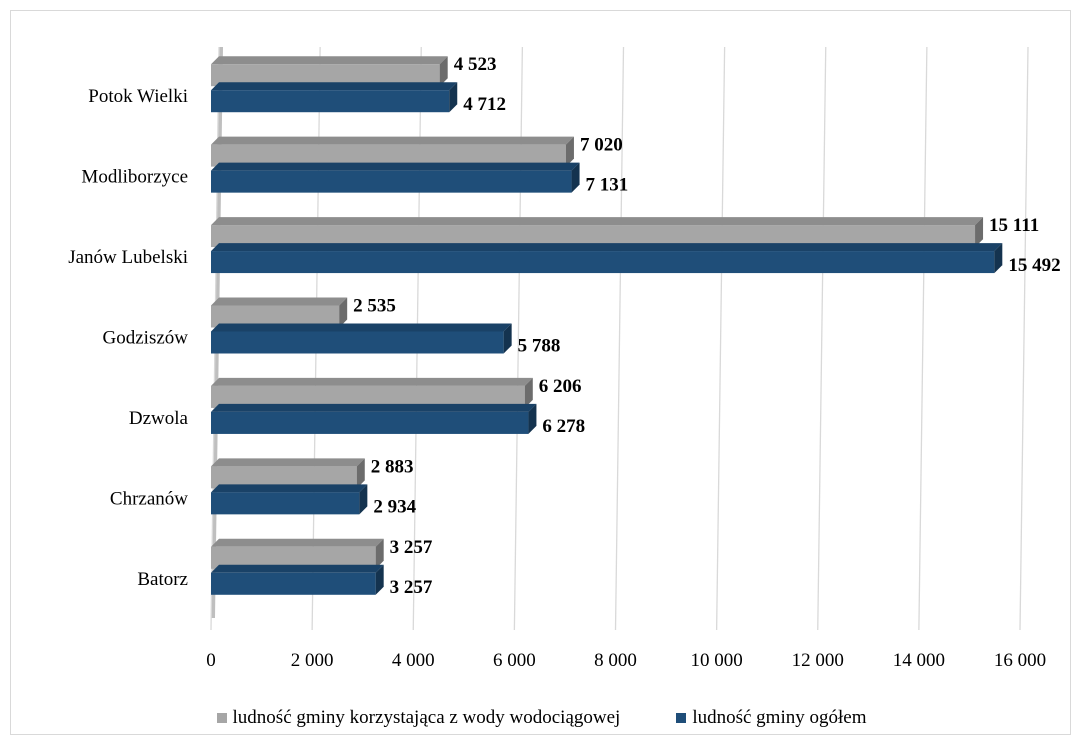 The image size is (1083, 747). I want to click on legend-swatch-blue, so click(681, 718).